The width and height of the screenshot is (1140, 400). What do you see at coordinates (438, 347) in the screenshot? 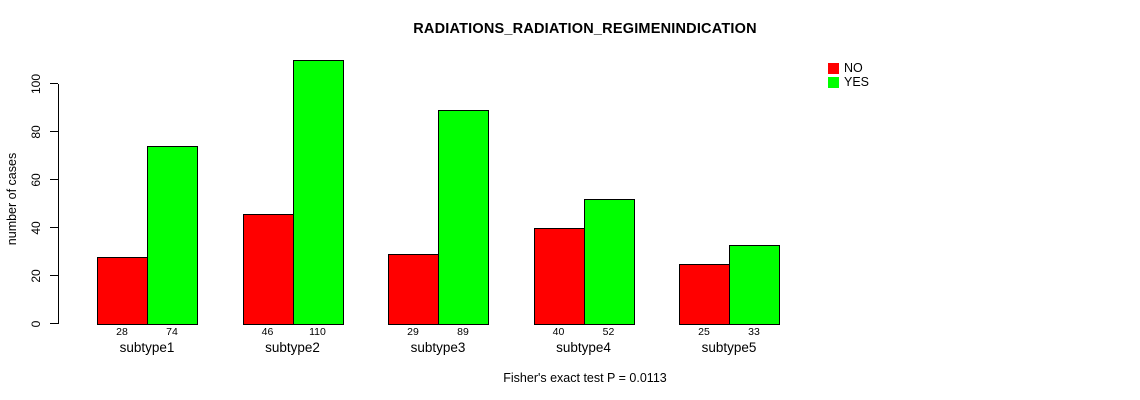
I see `x-category-label: subtype3` at bounding box center [438, 347].